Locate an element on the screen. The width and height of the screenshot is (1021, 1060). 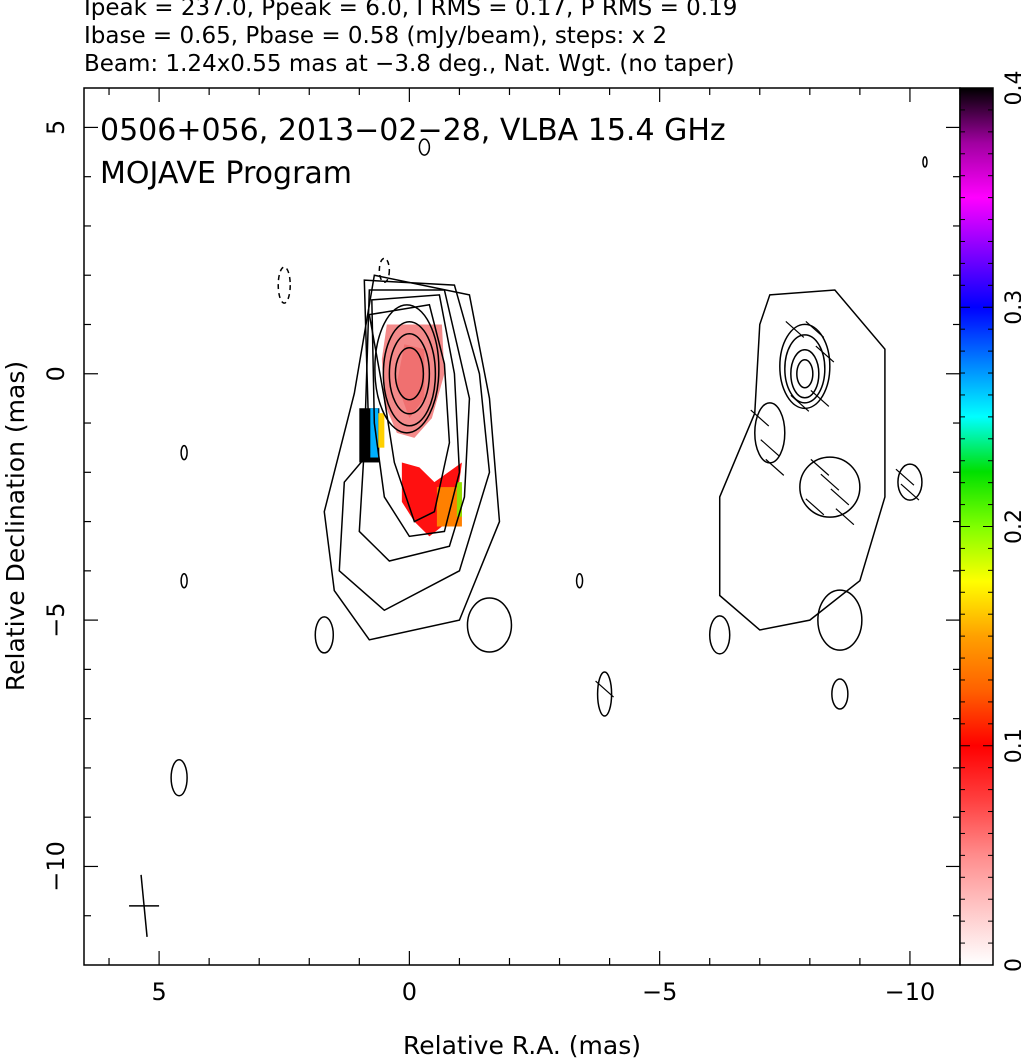
y-tick-label: −5 is located at coordinates (56, 619).